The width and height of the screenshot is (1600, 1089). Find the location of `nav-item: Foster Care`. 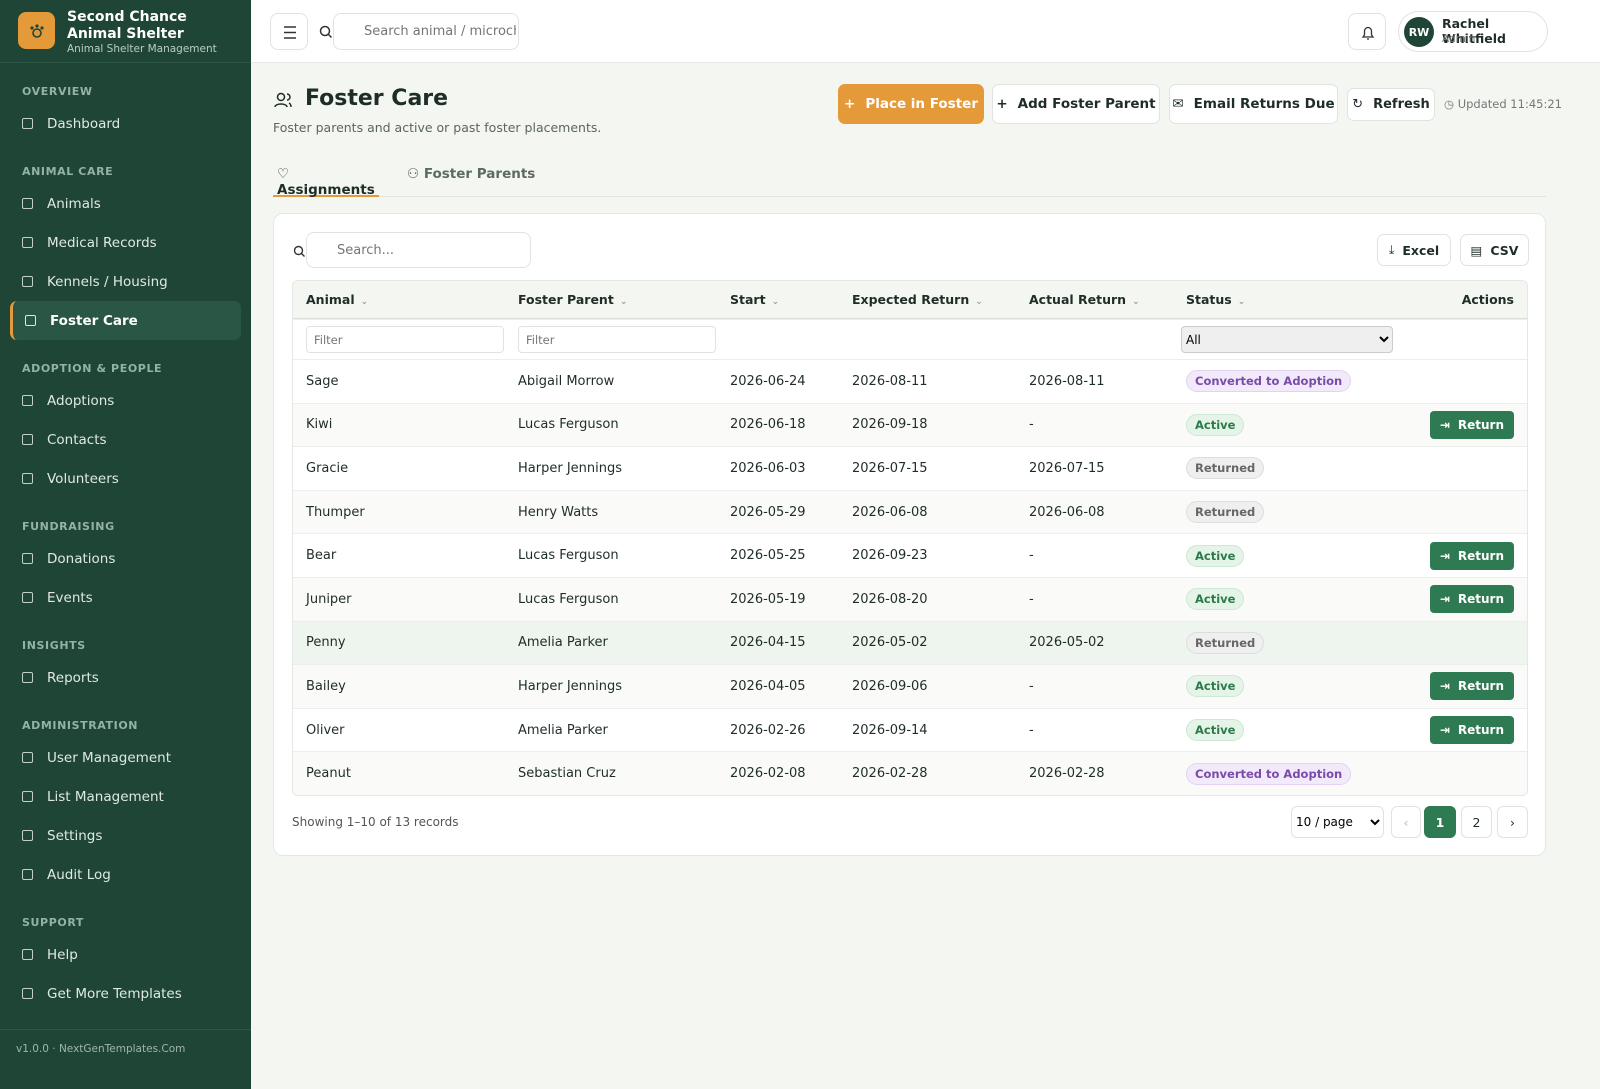

nav-item: Foster Care is located at coordinates (125, 320).